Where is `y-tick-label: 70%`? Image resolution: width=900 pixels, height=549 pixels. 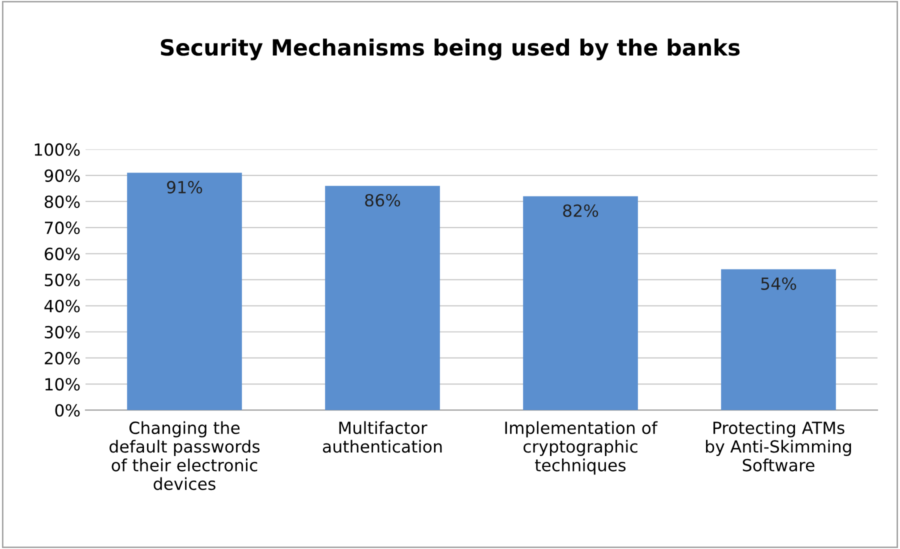 y-tick-label: 70% is located at coordinates (62, 228).